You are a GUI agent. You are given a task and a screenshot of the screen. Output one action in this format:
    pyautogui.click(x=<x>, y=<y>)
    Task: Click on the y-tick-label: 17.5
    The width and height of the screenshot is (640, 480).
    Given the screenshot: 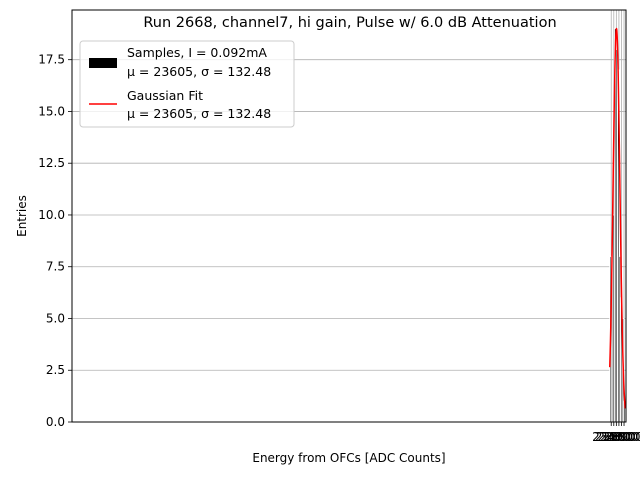 What is the action you would take?
    pyautogui.click(x=51, y=60)
    